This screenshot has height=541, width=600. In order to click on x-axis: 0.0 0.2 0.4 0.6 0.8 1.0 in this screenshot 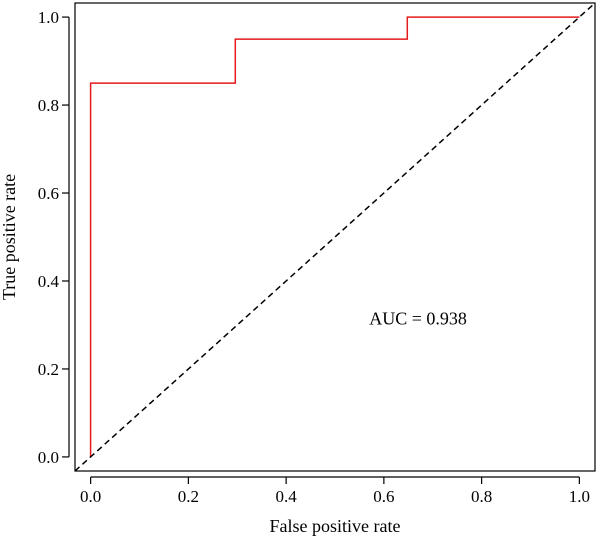, I will do `click(335, 491)`.